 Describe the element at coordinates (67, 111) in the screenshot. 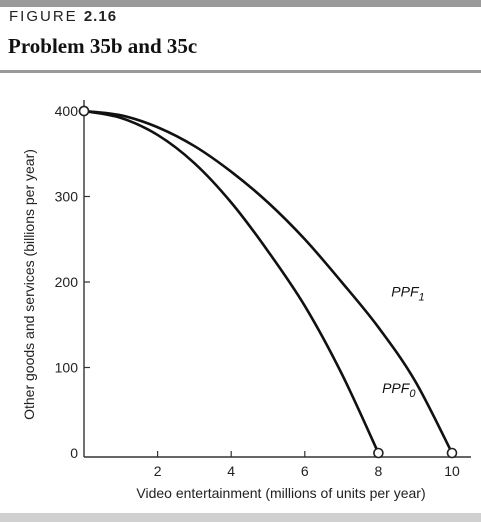

I see `y-tick-label-400: 400` at that location.